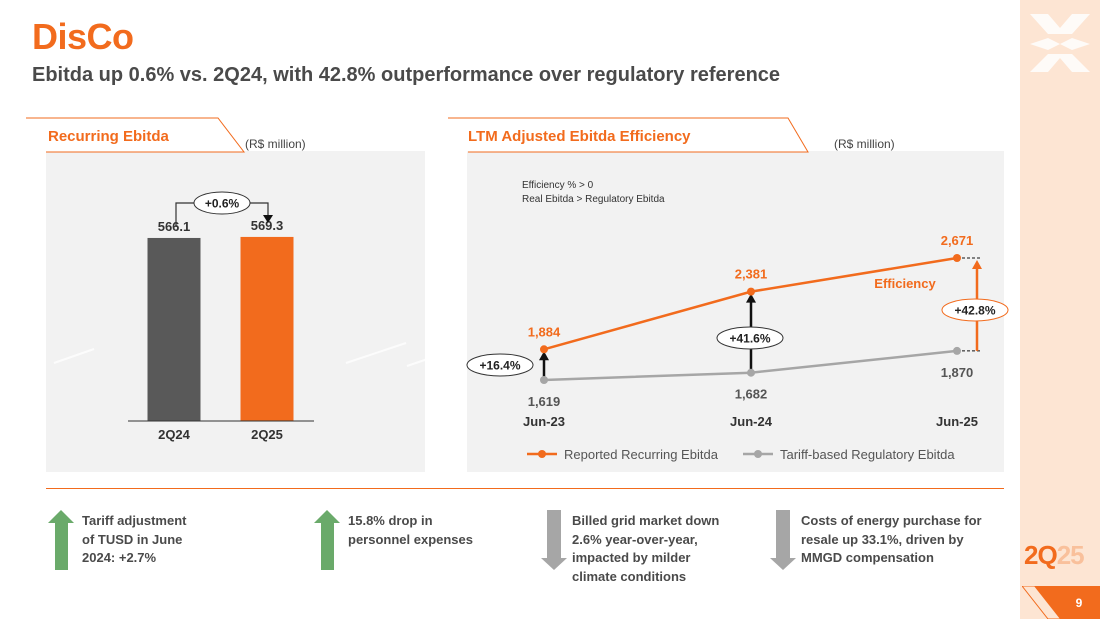 The image size is (1100, 619). Describe the element at coordinates (108, 136) in the screenshot. I see `left-panel-title: Recurring Ebitda` at that location.